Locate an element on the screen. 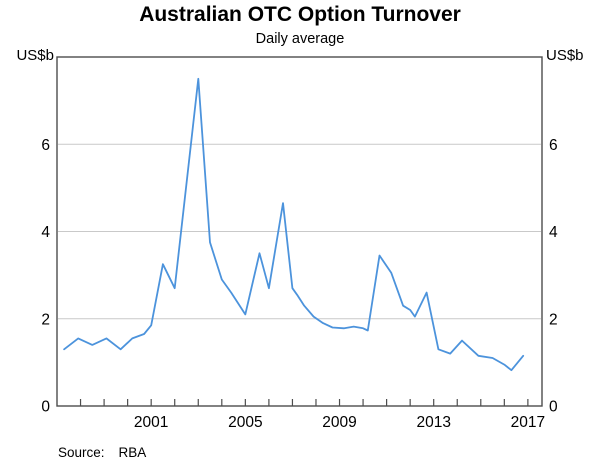  y-tick-label-left: 0 is located at coordinates (45, 407).